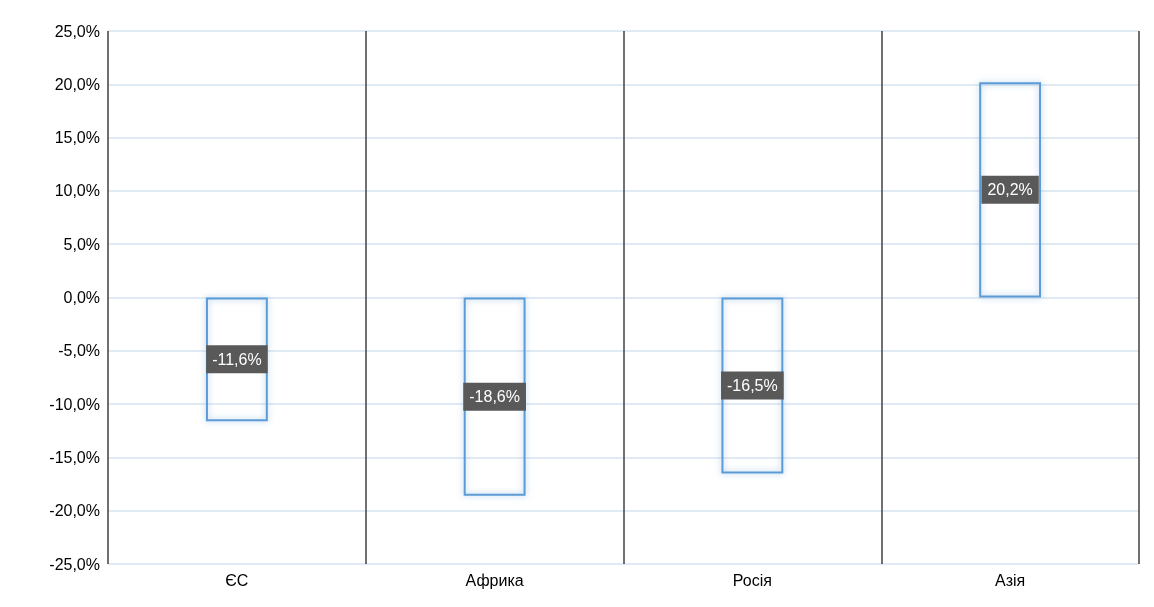 The image size is (1154, 607). I want to click on data-label: -16,5%, so click(752, 385).